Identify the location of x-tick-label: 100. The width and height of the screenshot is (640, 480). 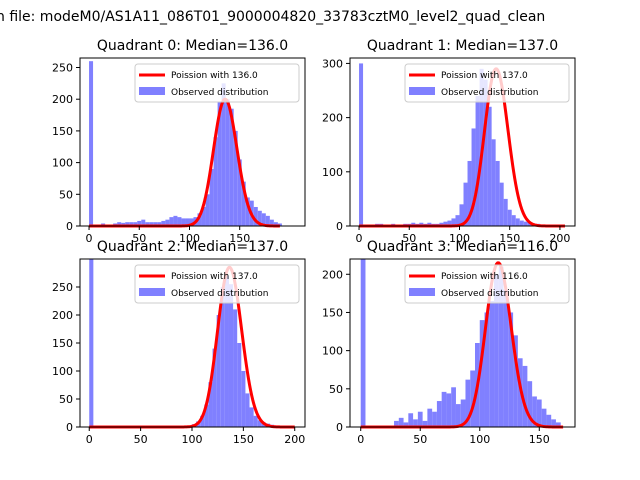
(459, 238).